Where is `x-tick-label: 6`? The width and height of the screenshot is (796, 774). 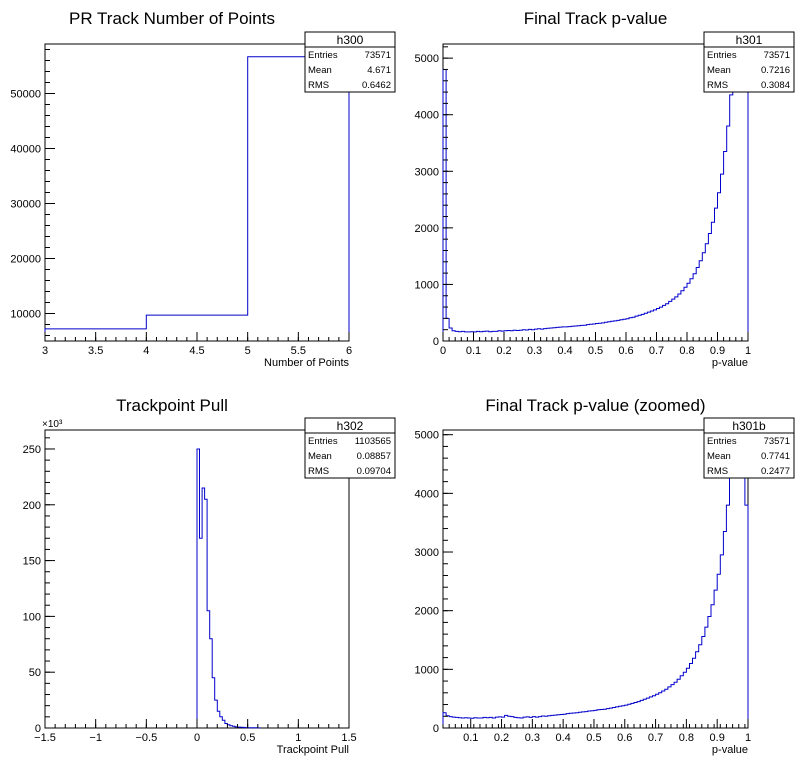 x-tick-label: 6 is located at coordinates (349, 351).